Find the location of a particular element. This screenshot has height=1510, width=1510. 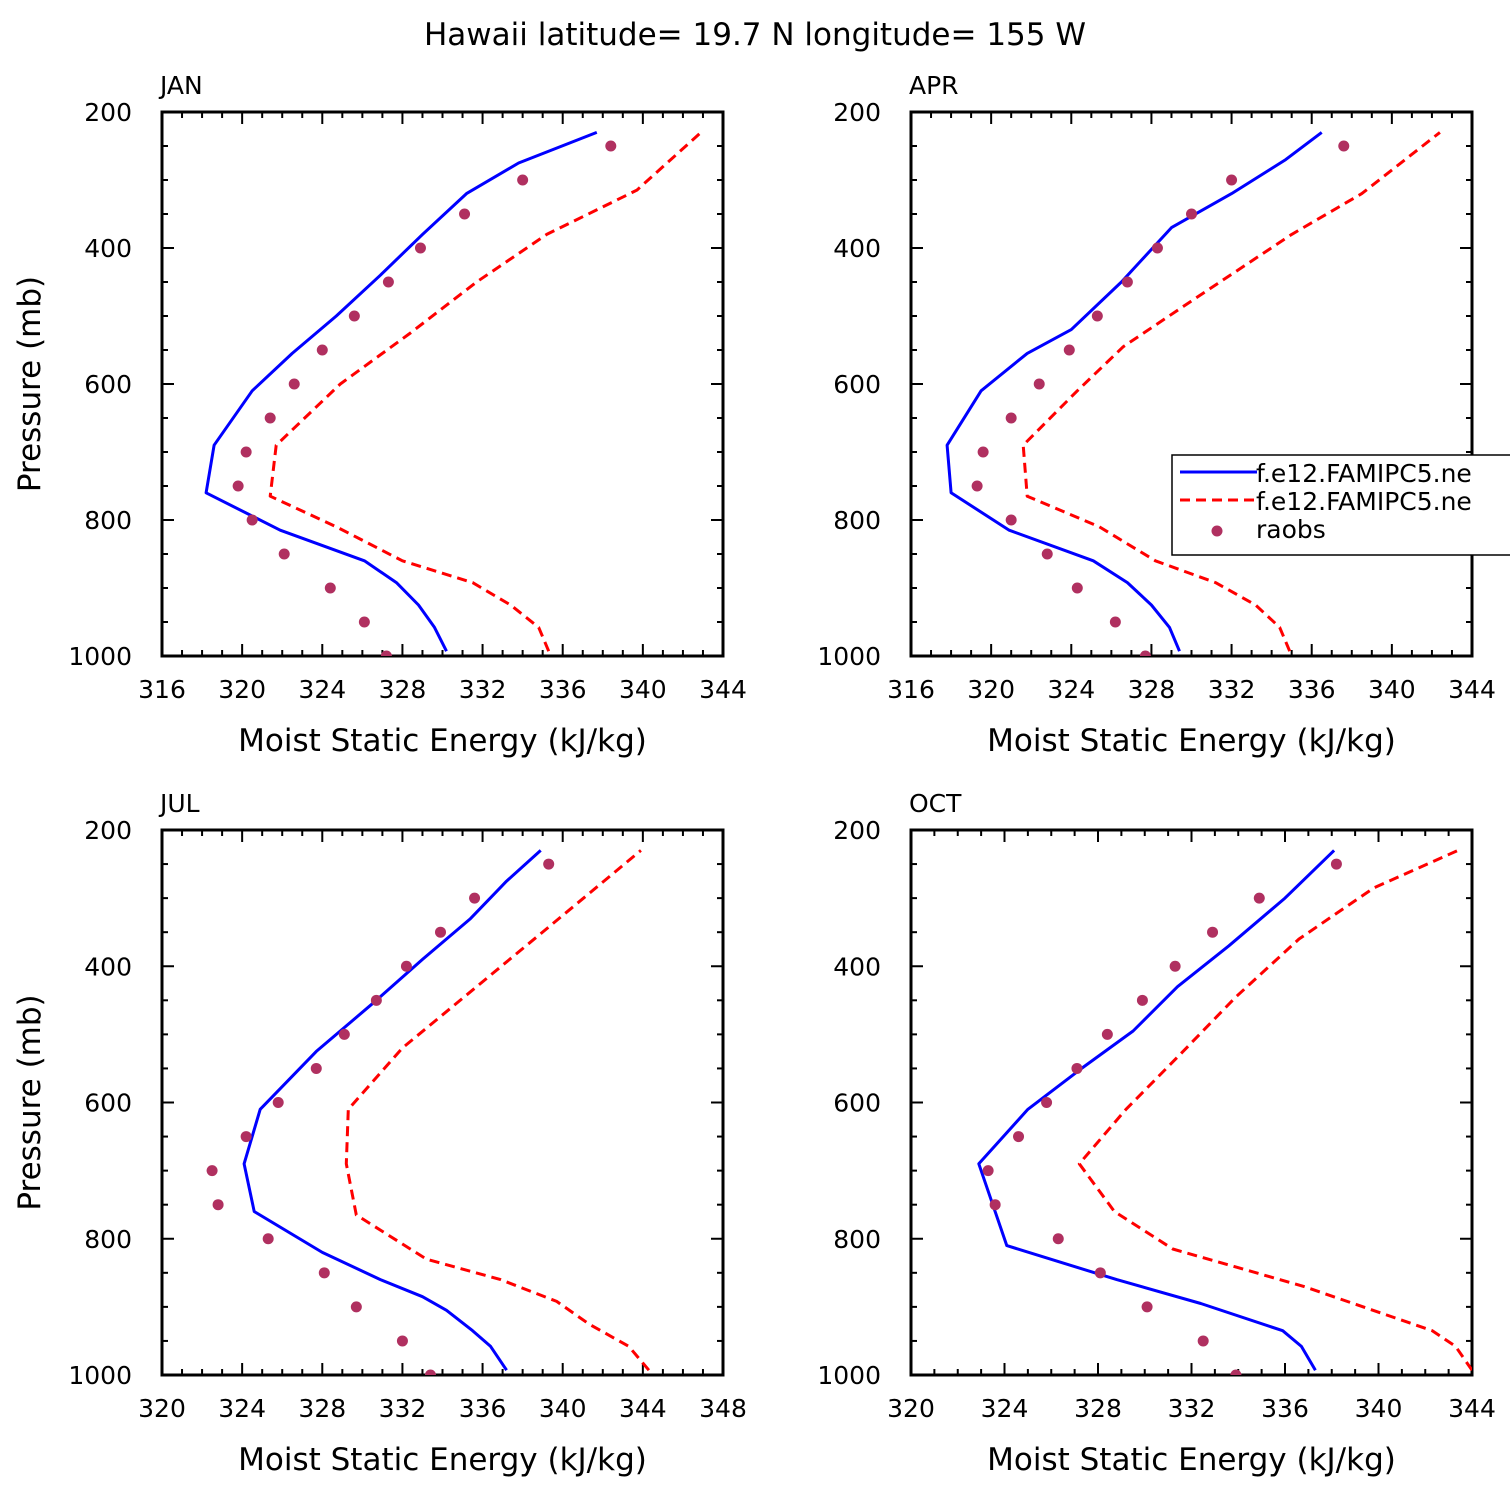

plot-frame is located at coordinates (1191, 1102).